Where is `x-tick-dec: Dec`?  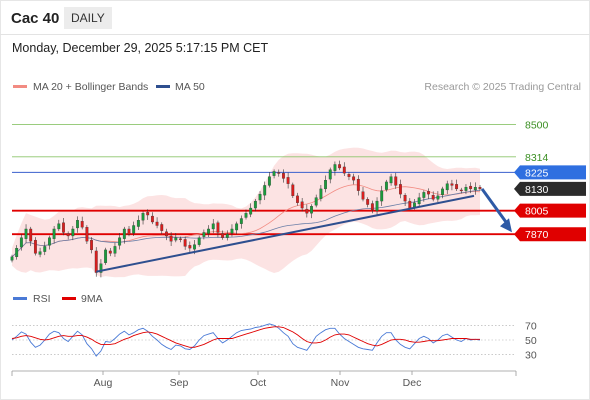 x-tick-dec: Dec is located at coordinates (412, 383).